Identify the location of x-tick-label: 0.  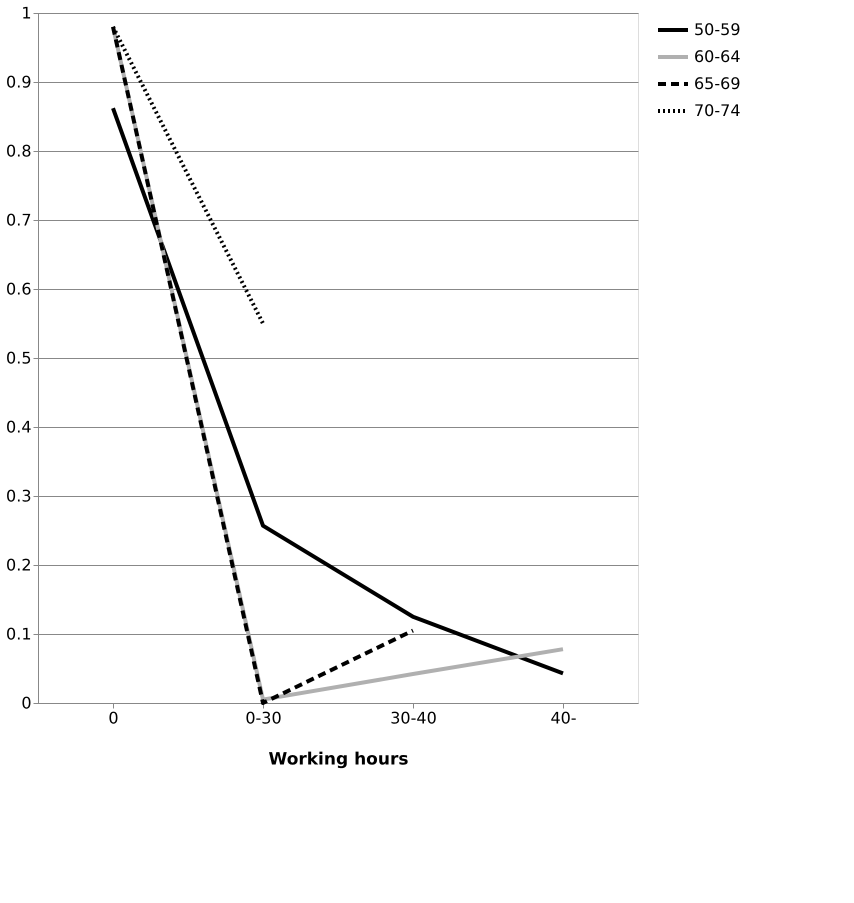
(113, 718).